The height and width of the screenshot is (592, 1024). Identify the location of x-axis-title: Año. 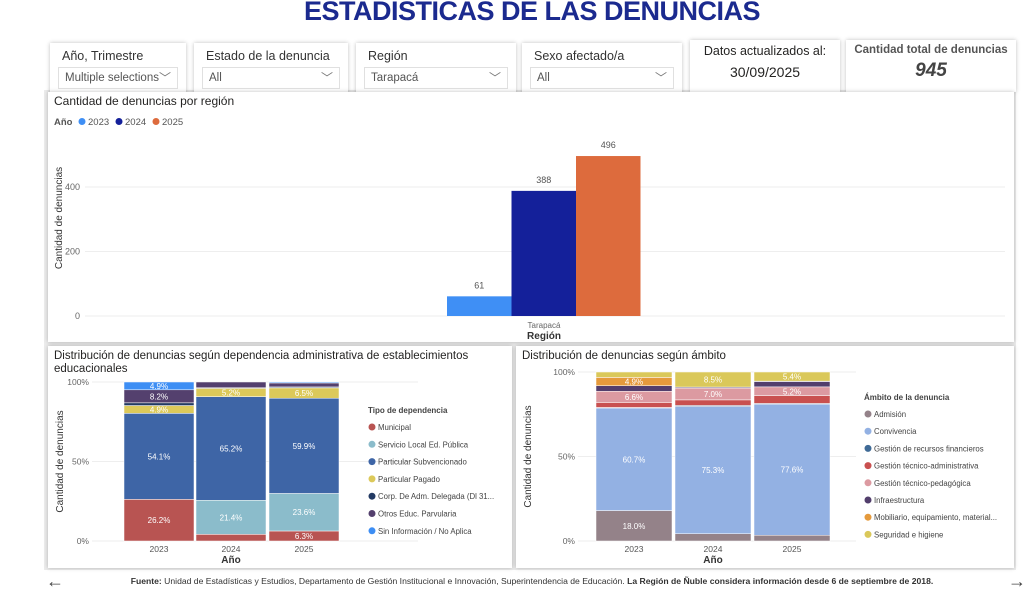
(230, 560).